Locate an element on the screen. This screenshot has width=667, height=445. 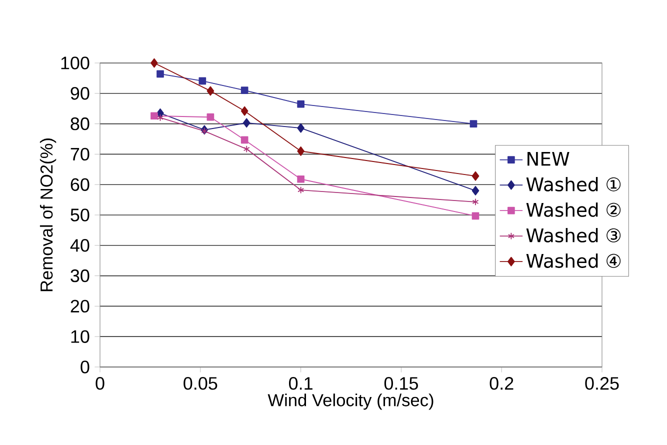
x-tick-label: 0.2 is located at coordinates (502, 383).